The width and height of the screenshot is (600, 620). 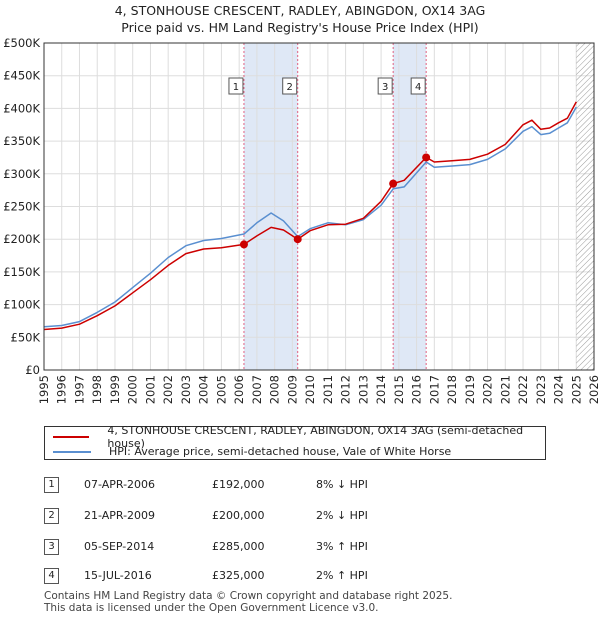 What do you see at coordinates (21, 108) in the screenshot?
I see `y-tick-label: £400K` at bounding box center [21, 108].